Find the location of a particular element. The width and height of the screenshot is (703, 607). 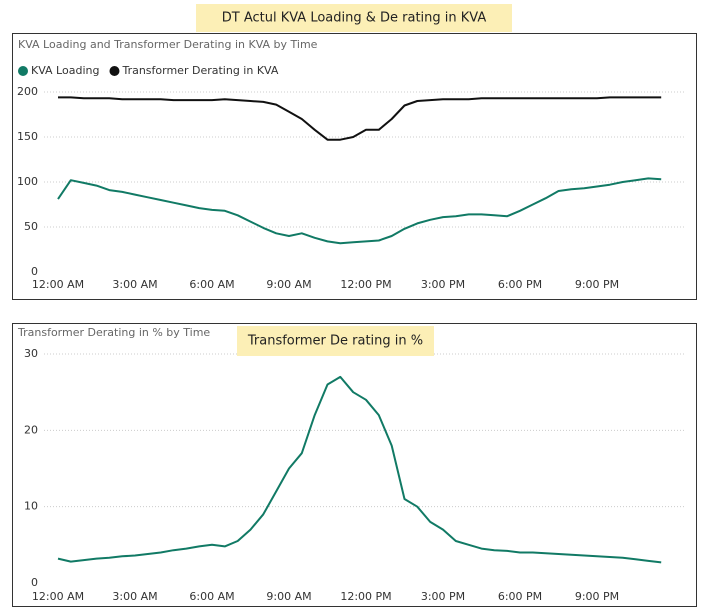

y-tick-label: 50 is located at coordinates (31, 226).